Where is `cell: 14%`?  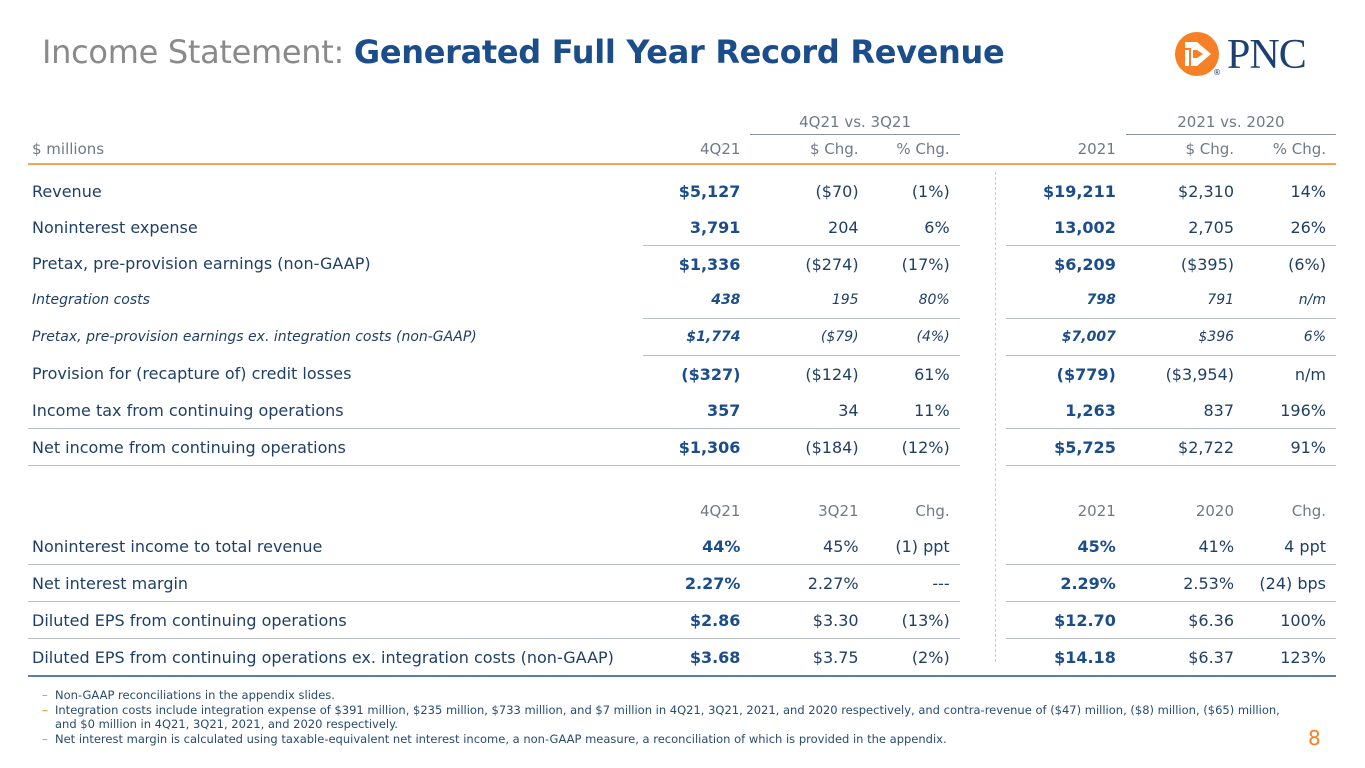
cell: 14% is located at coordinates (1308, 191).